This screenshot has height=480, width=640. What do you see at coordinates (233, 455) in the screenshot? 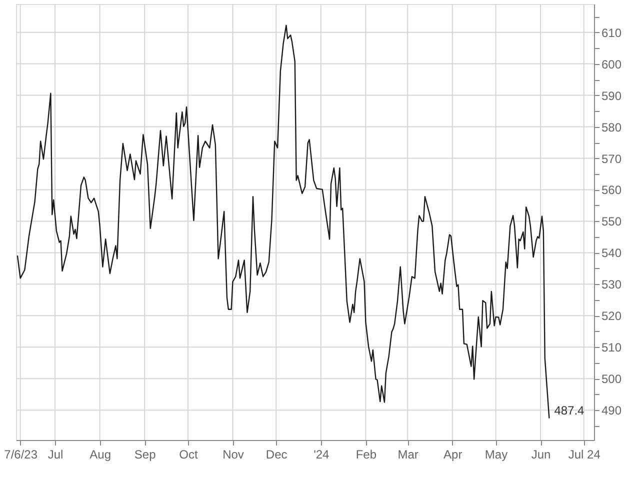
I see `x-tick-label: Nov` at bounding box center [233, 455].